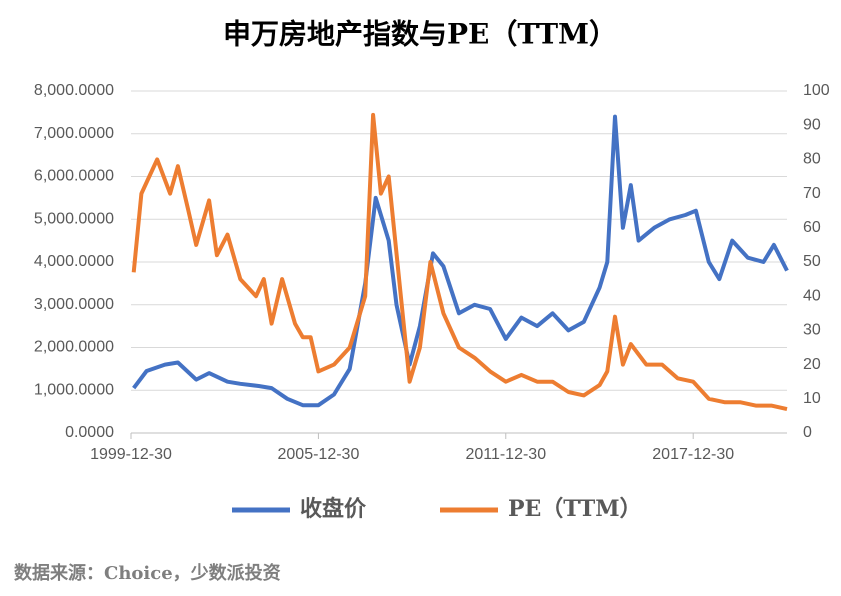 The image size is (841, 596). What do you see at coordinates (812, 364) in the screenshot?
I see `y2-tick-label: 20` at bounding box center [812, 364].